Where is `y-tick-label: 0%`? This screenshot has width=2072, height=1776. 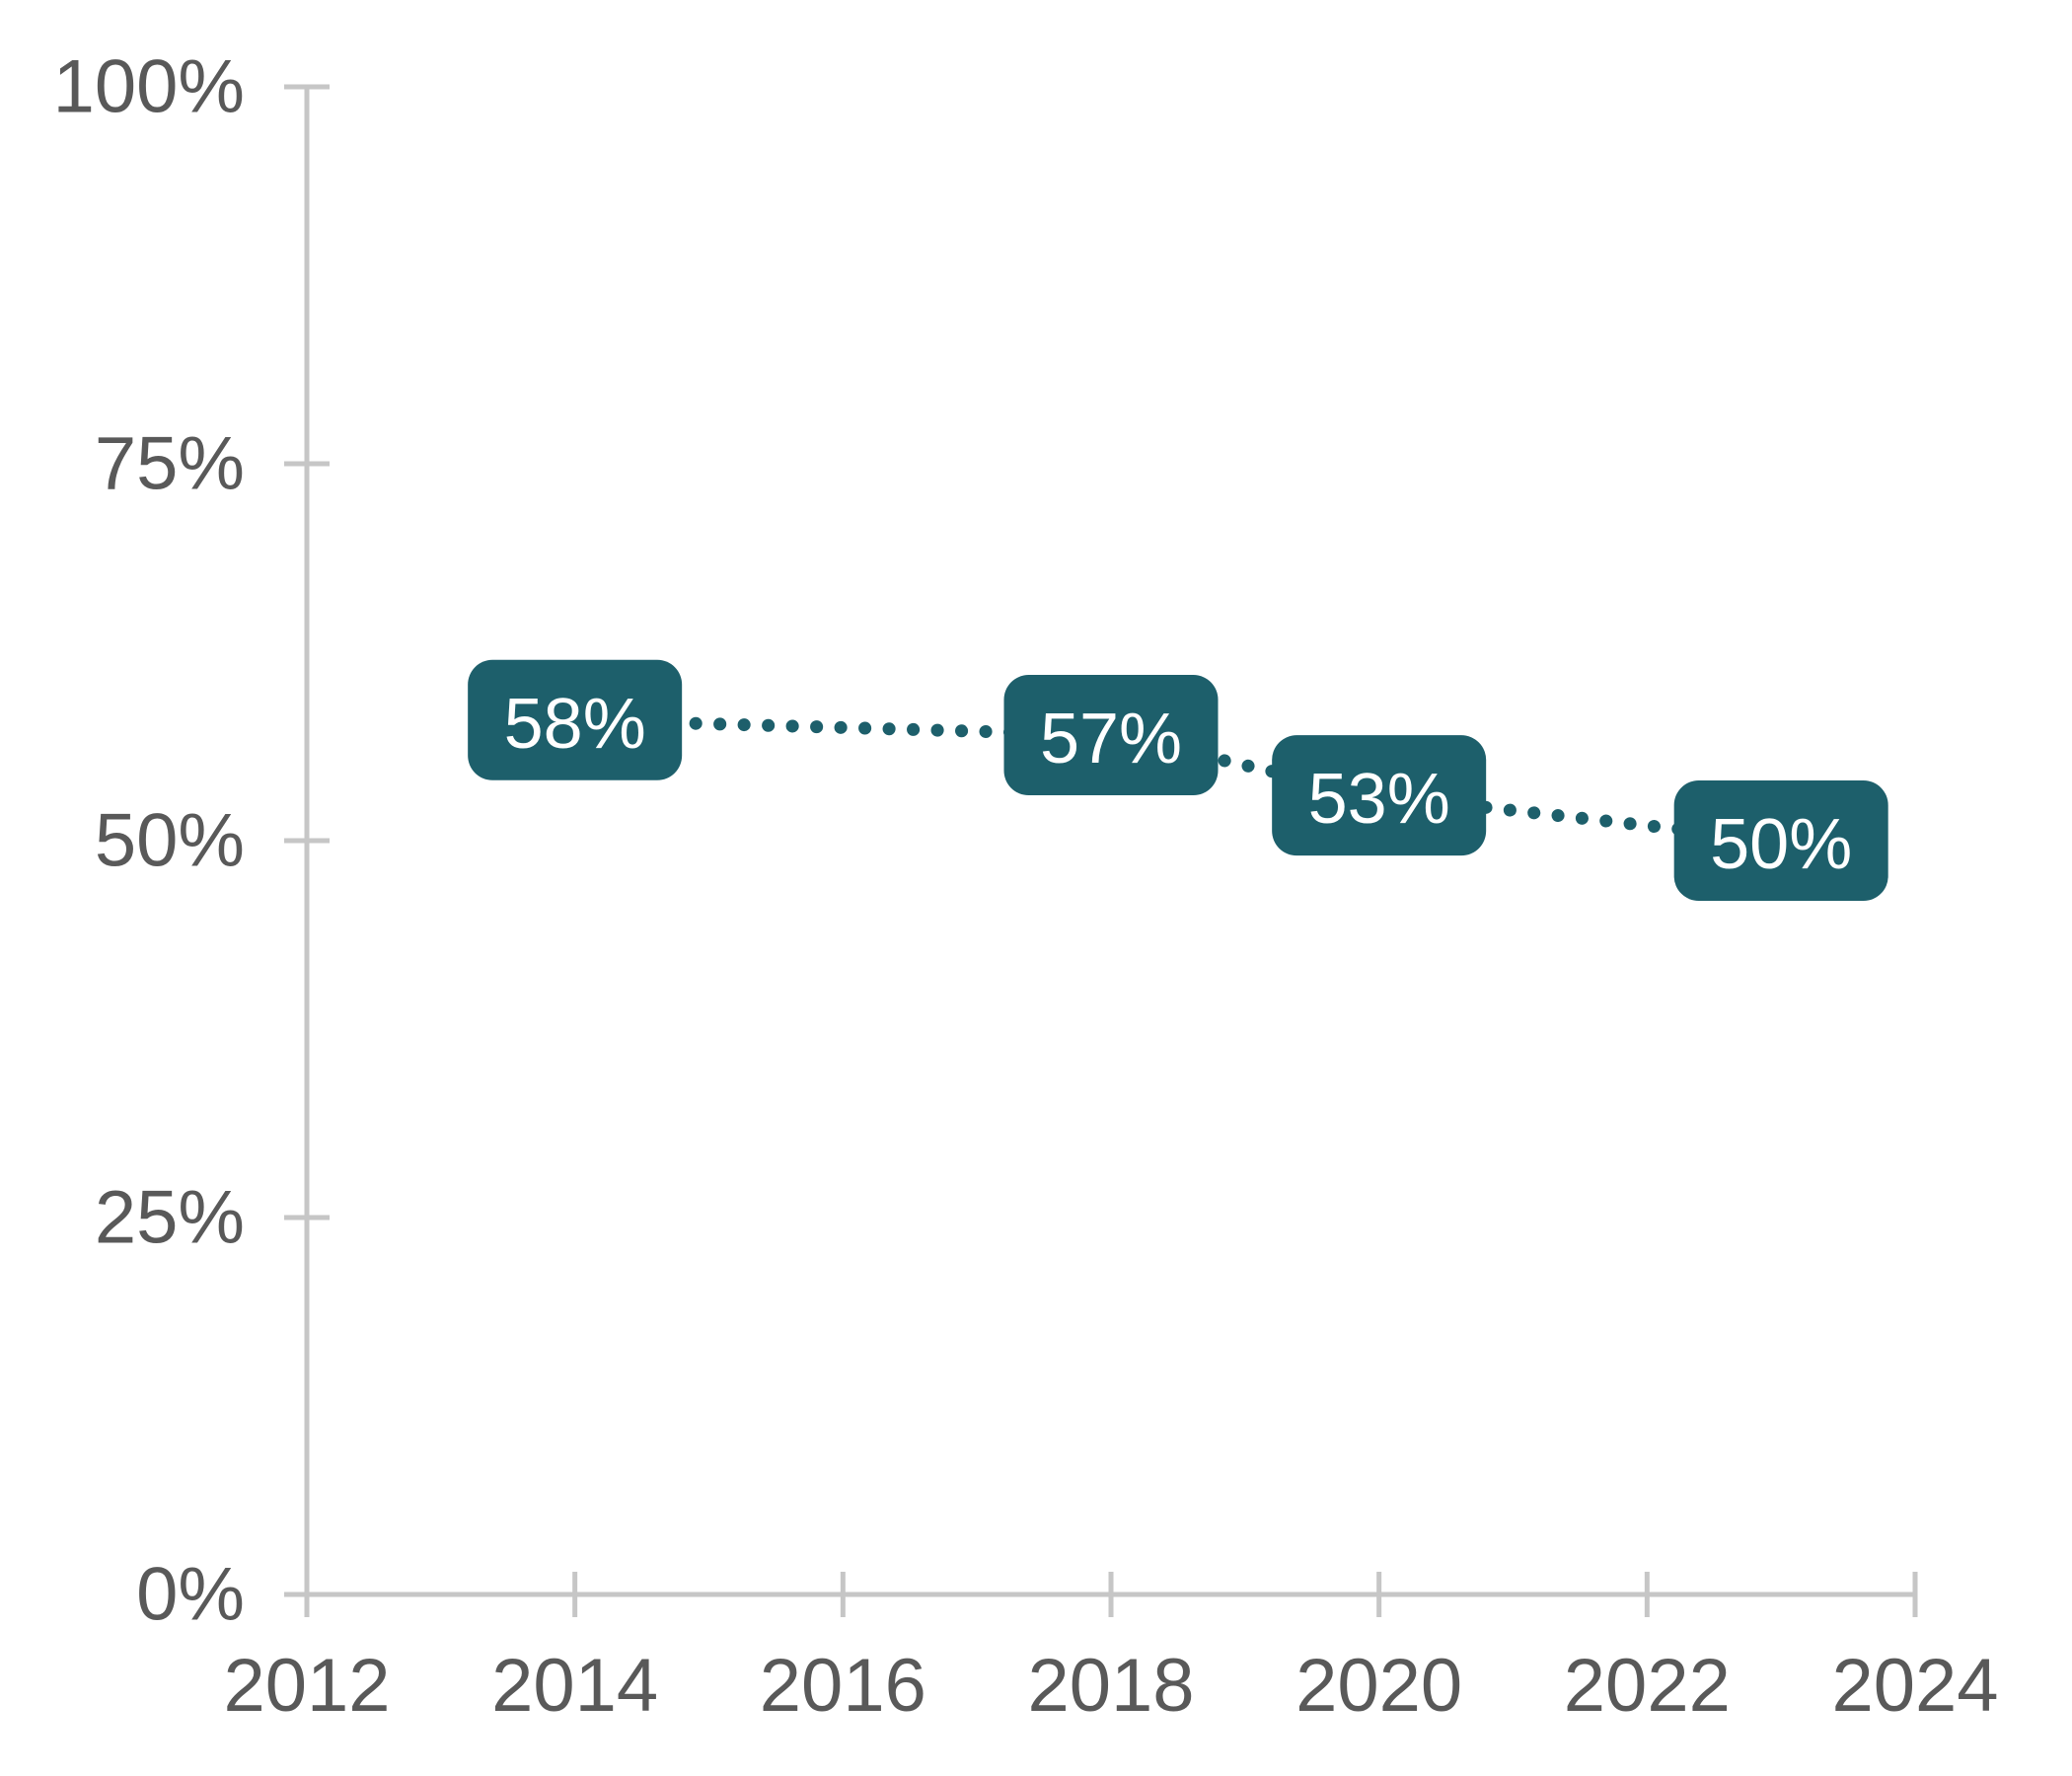 y-tick-label: 0% is located at coordinates (191, 1595).